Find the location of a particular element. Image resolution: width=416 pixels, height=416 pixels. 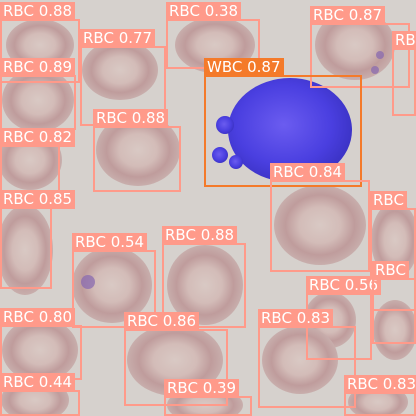

rbc-detection-box: RBC 0.39 is located at coordinates (208, 397).